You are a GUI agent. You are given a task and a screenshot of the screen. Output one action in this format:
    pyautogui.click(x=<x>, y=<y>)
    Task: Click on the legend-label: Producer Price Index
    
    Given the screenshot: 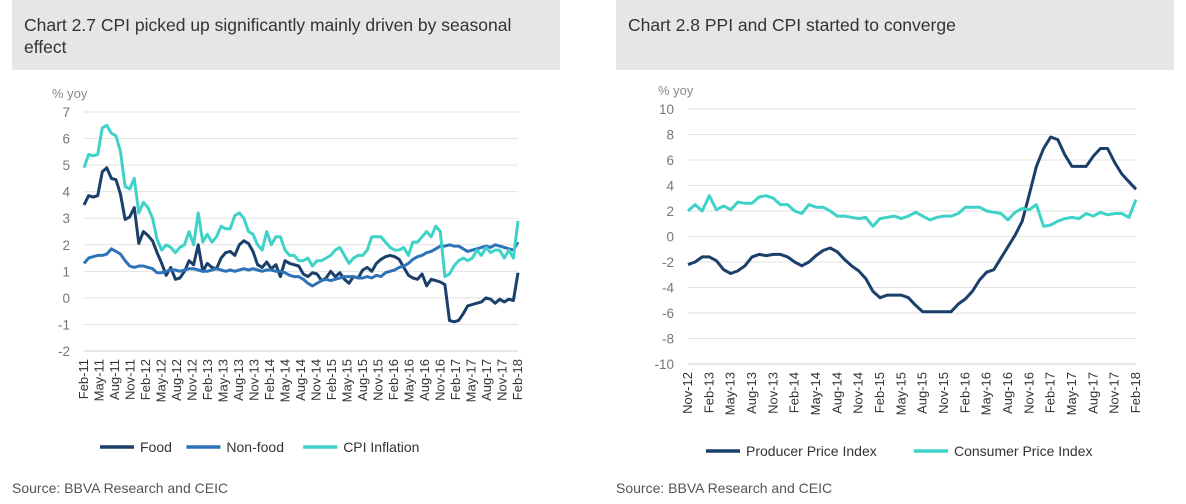 What is the action you would take?
    pyautogui.click(x=811, y=451)
    